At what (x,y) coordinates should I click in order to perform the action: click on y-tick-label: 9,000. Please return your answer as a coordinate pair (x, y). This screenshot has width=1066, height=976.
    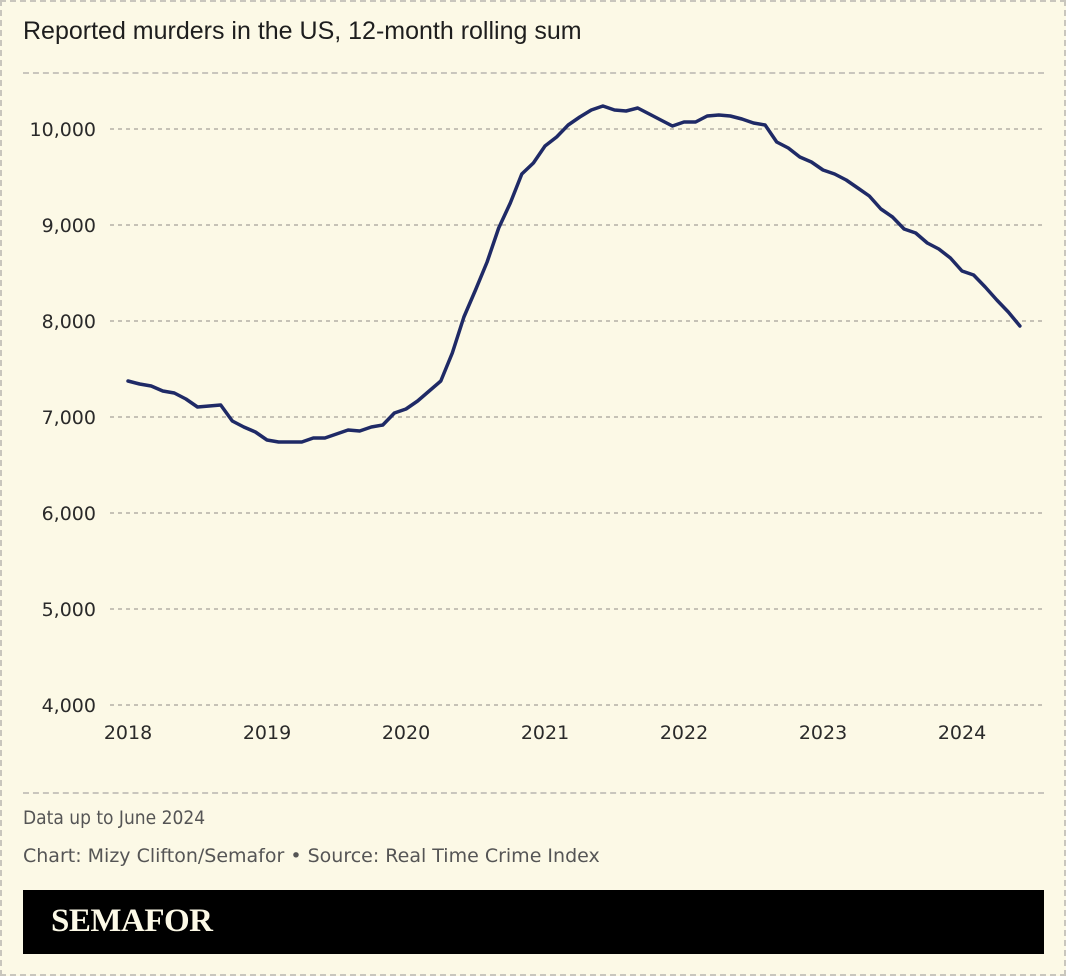
    Looking at the image, I should click on (69, 226).